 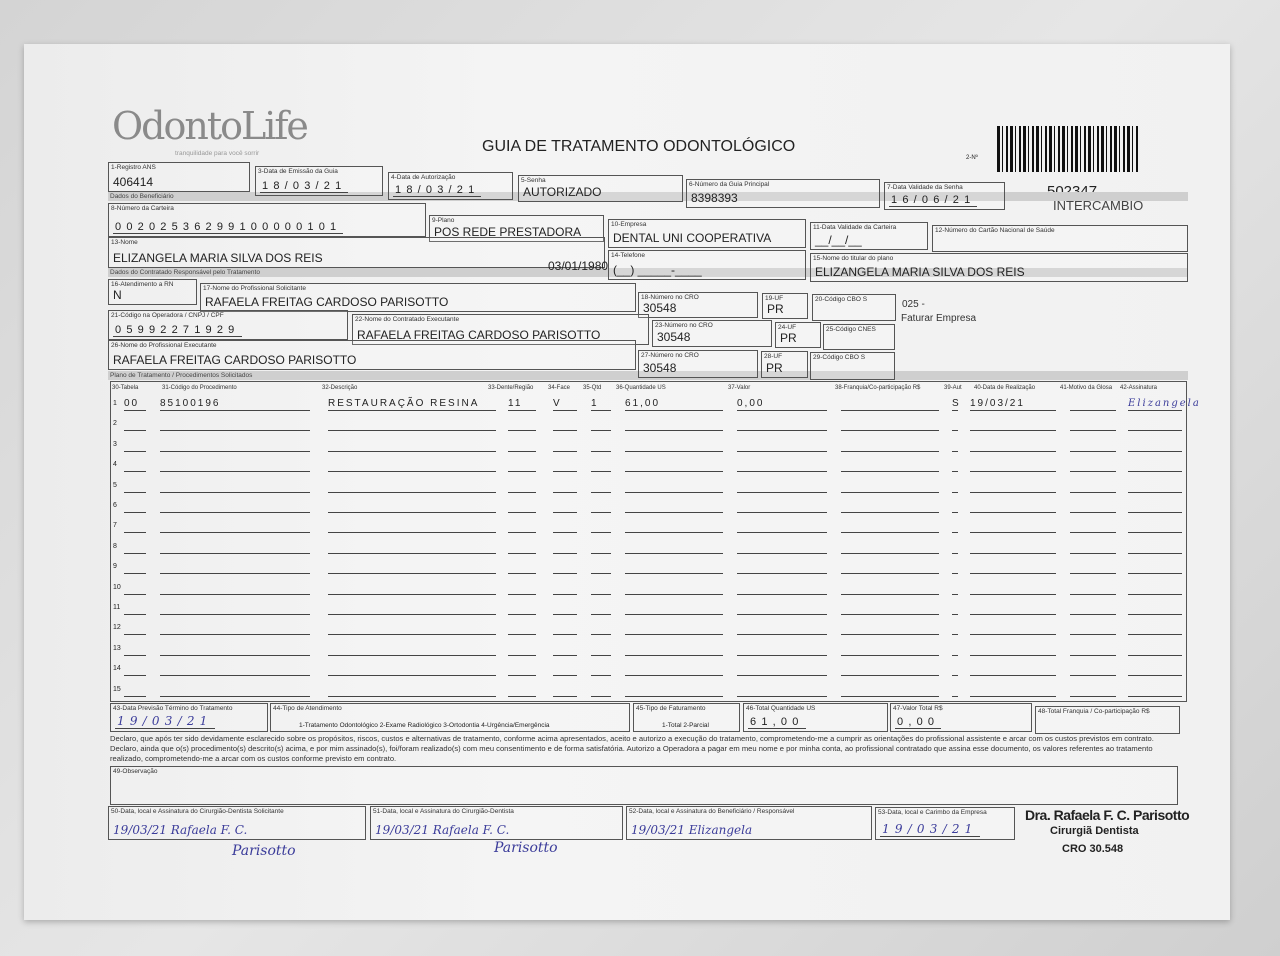 What do you see at coordinates (135, 404) in the screenshot?
I see `cell-tabela: 00` at bounding box center [135, 404].